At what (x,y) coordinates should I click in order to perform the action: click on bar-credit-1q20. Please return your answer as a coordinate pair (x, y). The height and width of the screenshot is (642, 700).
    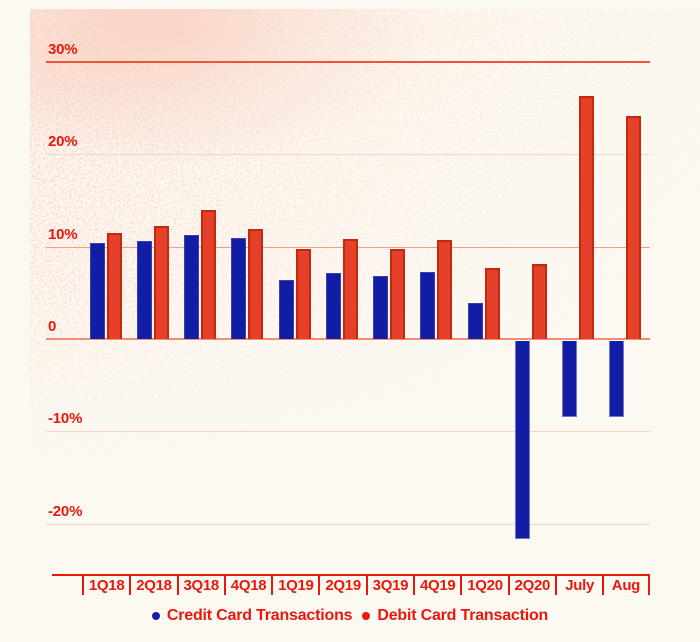
    Looking at the image, I should click on (475, 320).